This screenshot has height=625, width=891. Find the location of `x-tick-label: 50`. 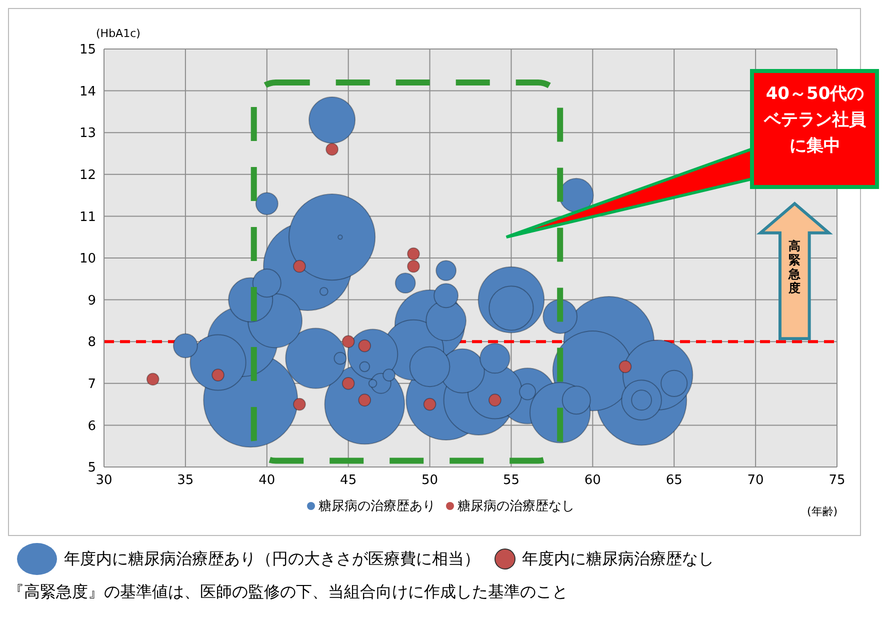

x-tick-label: 50 is located at coordinates (430, 480).